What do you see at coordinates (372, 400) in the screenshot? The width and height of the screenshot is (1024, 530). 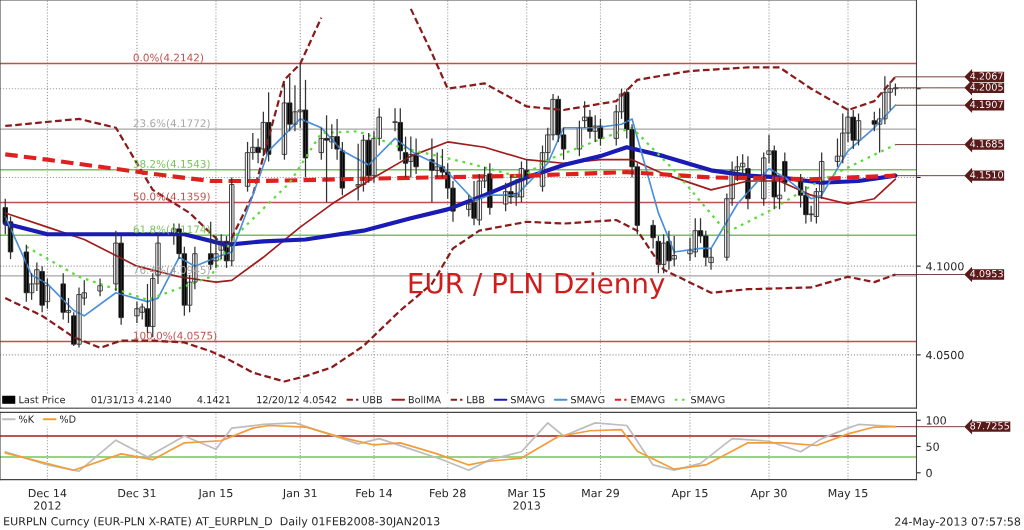 I see `legend-label: UBB` at bounding box center [372, 400].